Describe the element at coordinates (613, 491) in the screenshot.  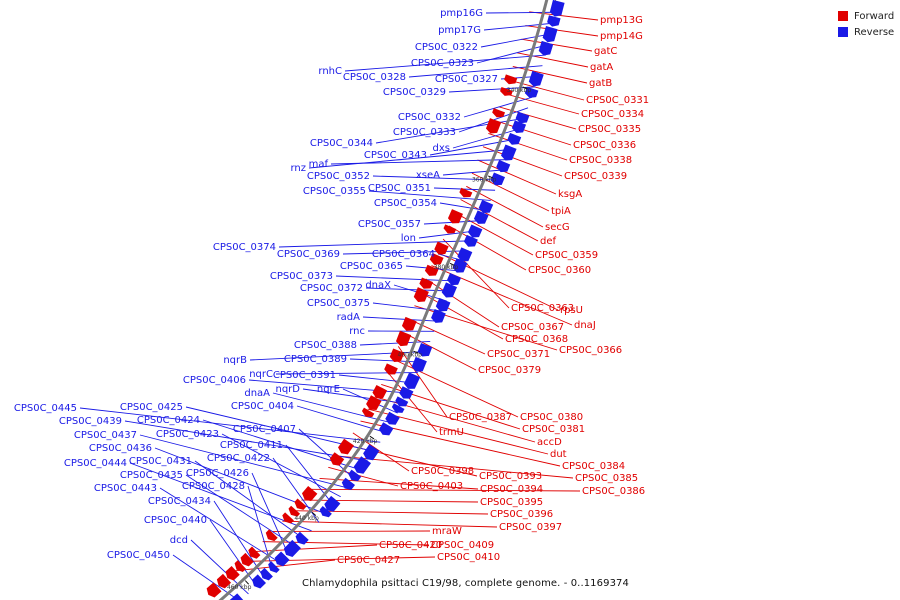
I see `forward-gene-label: CPS0C_0386` at that location.